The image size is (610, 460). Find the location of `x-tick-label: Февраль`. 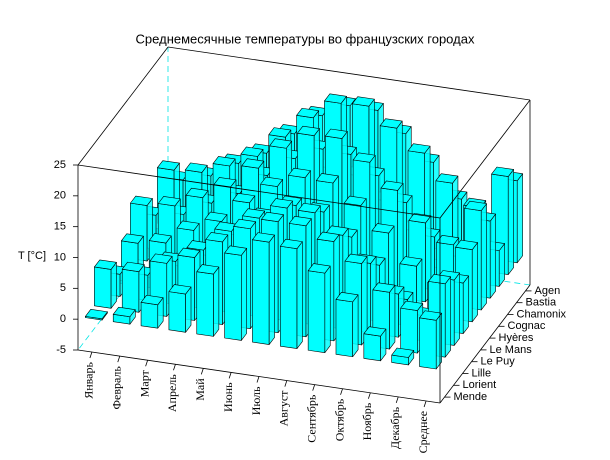

x-tick-label: Февраль is located at coordinates (117, 388).